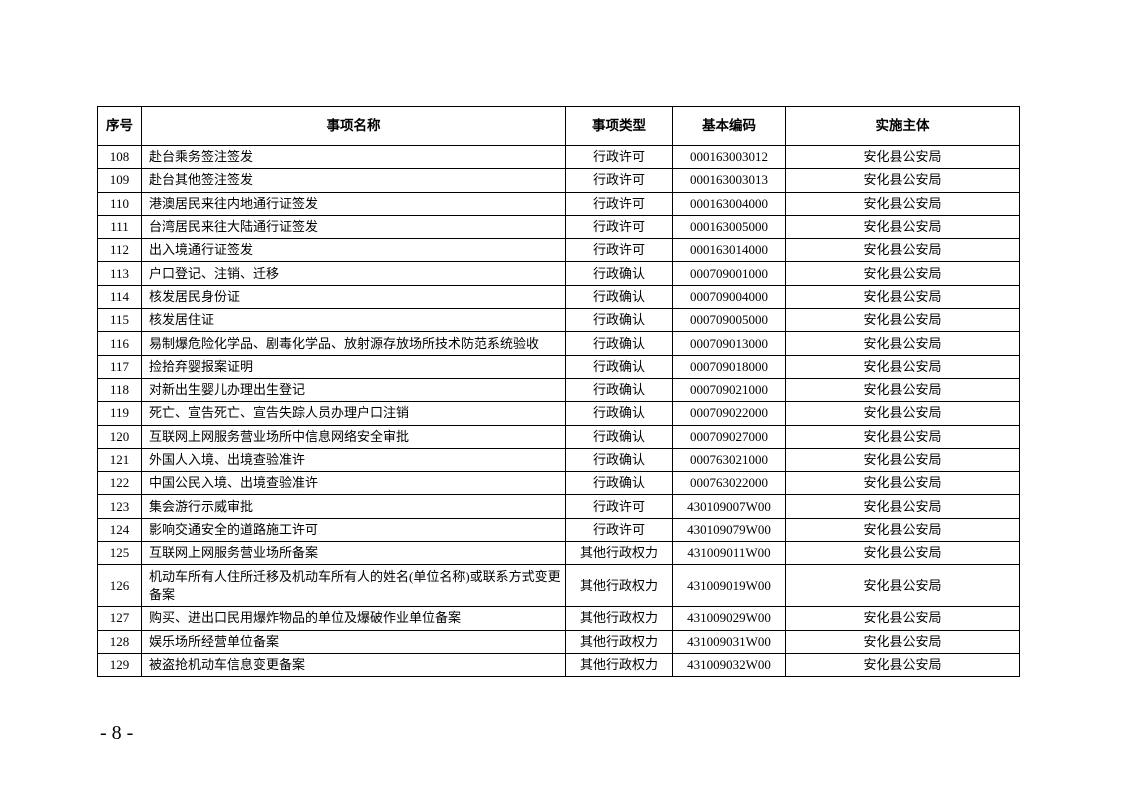 The width and height of the screenshot is (1122, 793). Describe the element at coordinates (729, 586) in the screenshot. I see `cell-code: 431009019W00` at that location.